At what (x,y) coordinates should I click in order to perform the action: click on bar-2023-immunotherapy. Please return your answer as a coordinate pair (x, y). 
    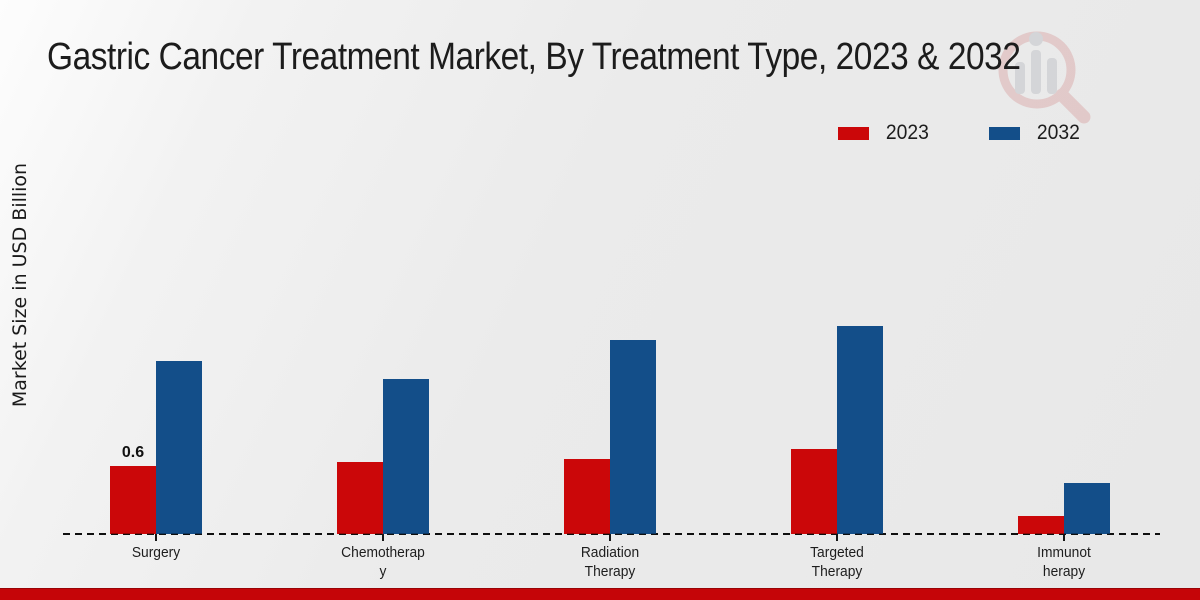
    Looking at the image, I should click on (1041, 524).